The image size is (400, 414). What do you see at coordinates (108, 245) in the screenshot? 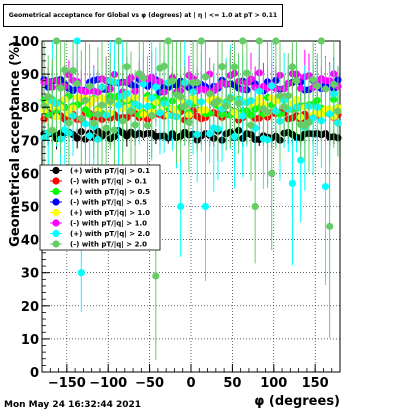
I see `legend-label: (-) with pT/|q| > 2.0` at bounding box center [108, 245].